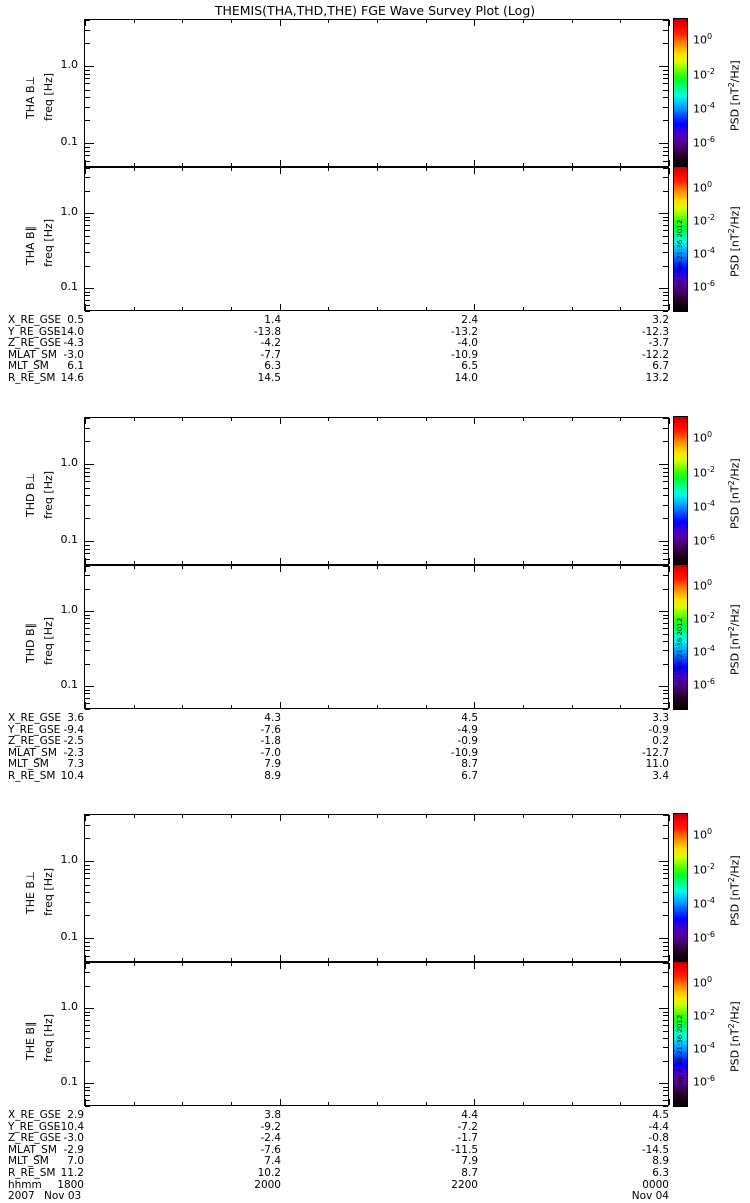 The width and height of the screenshot is (750, 1203). Describe the element at coordinates (375, 1127) in the screenshot. I see `ephemeris-row: Y_RE_GSE -10.4 -9.2 -7.2 -4.4` at that location.